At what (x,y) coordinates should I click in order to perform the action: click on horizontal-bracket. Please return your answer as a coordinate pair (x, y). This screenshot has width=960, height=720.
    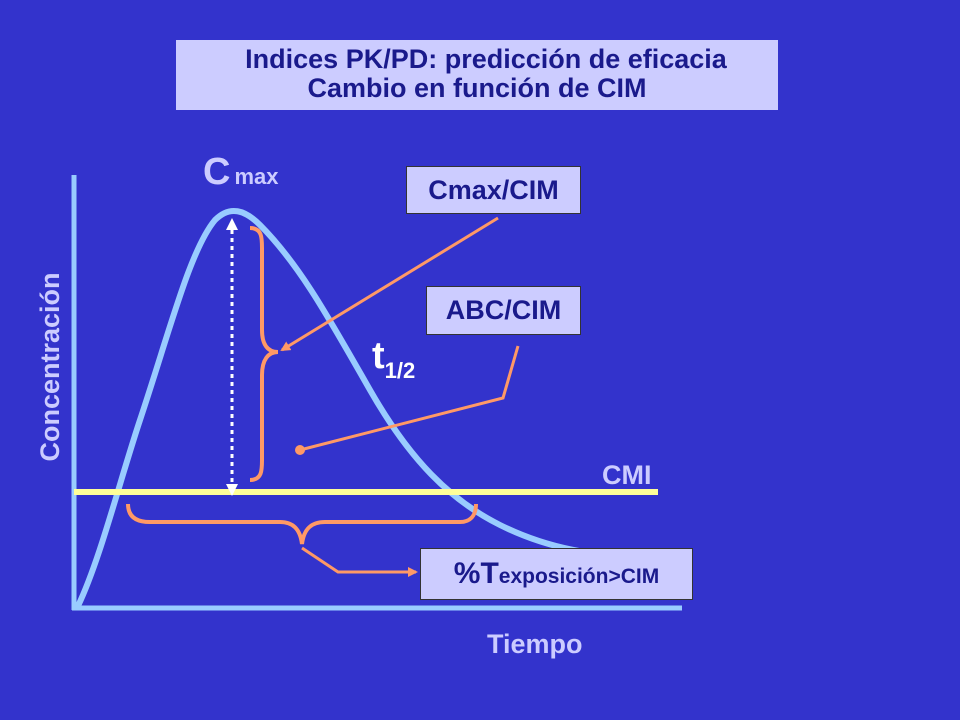
    Looking at the image, I should click on (302, 524).